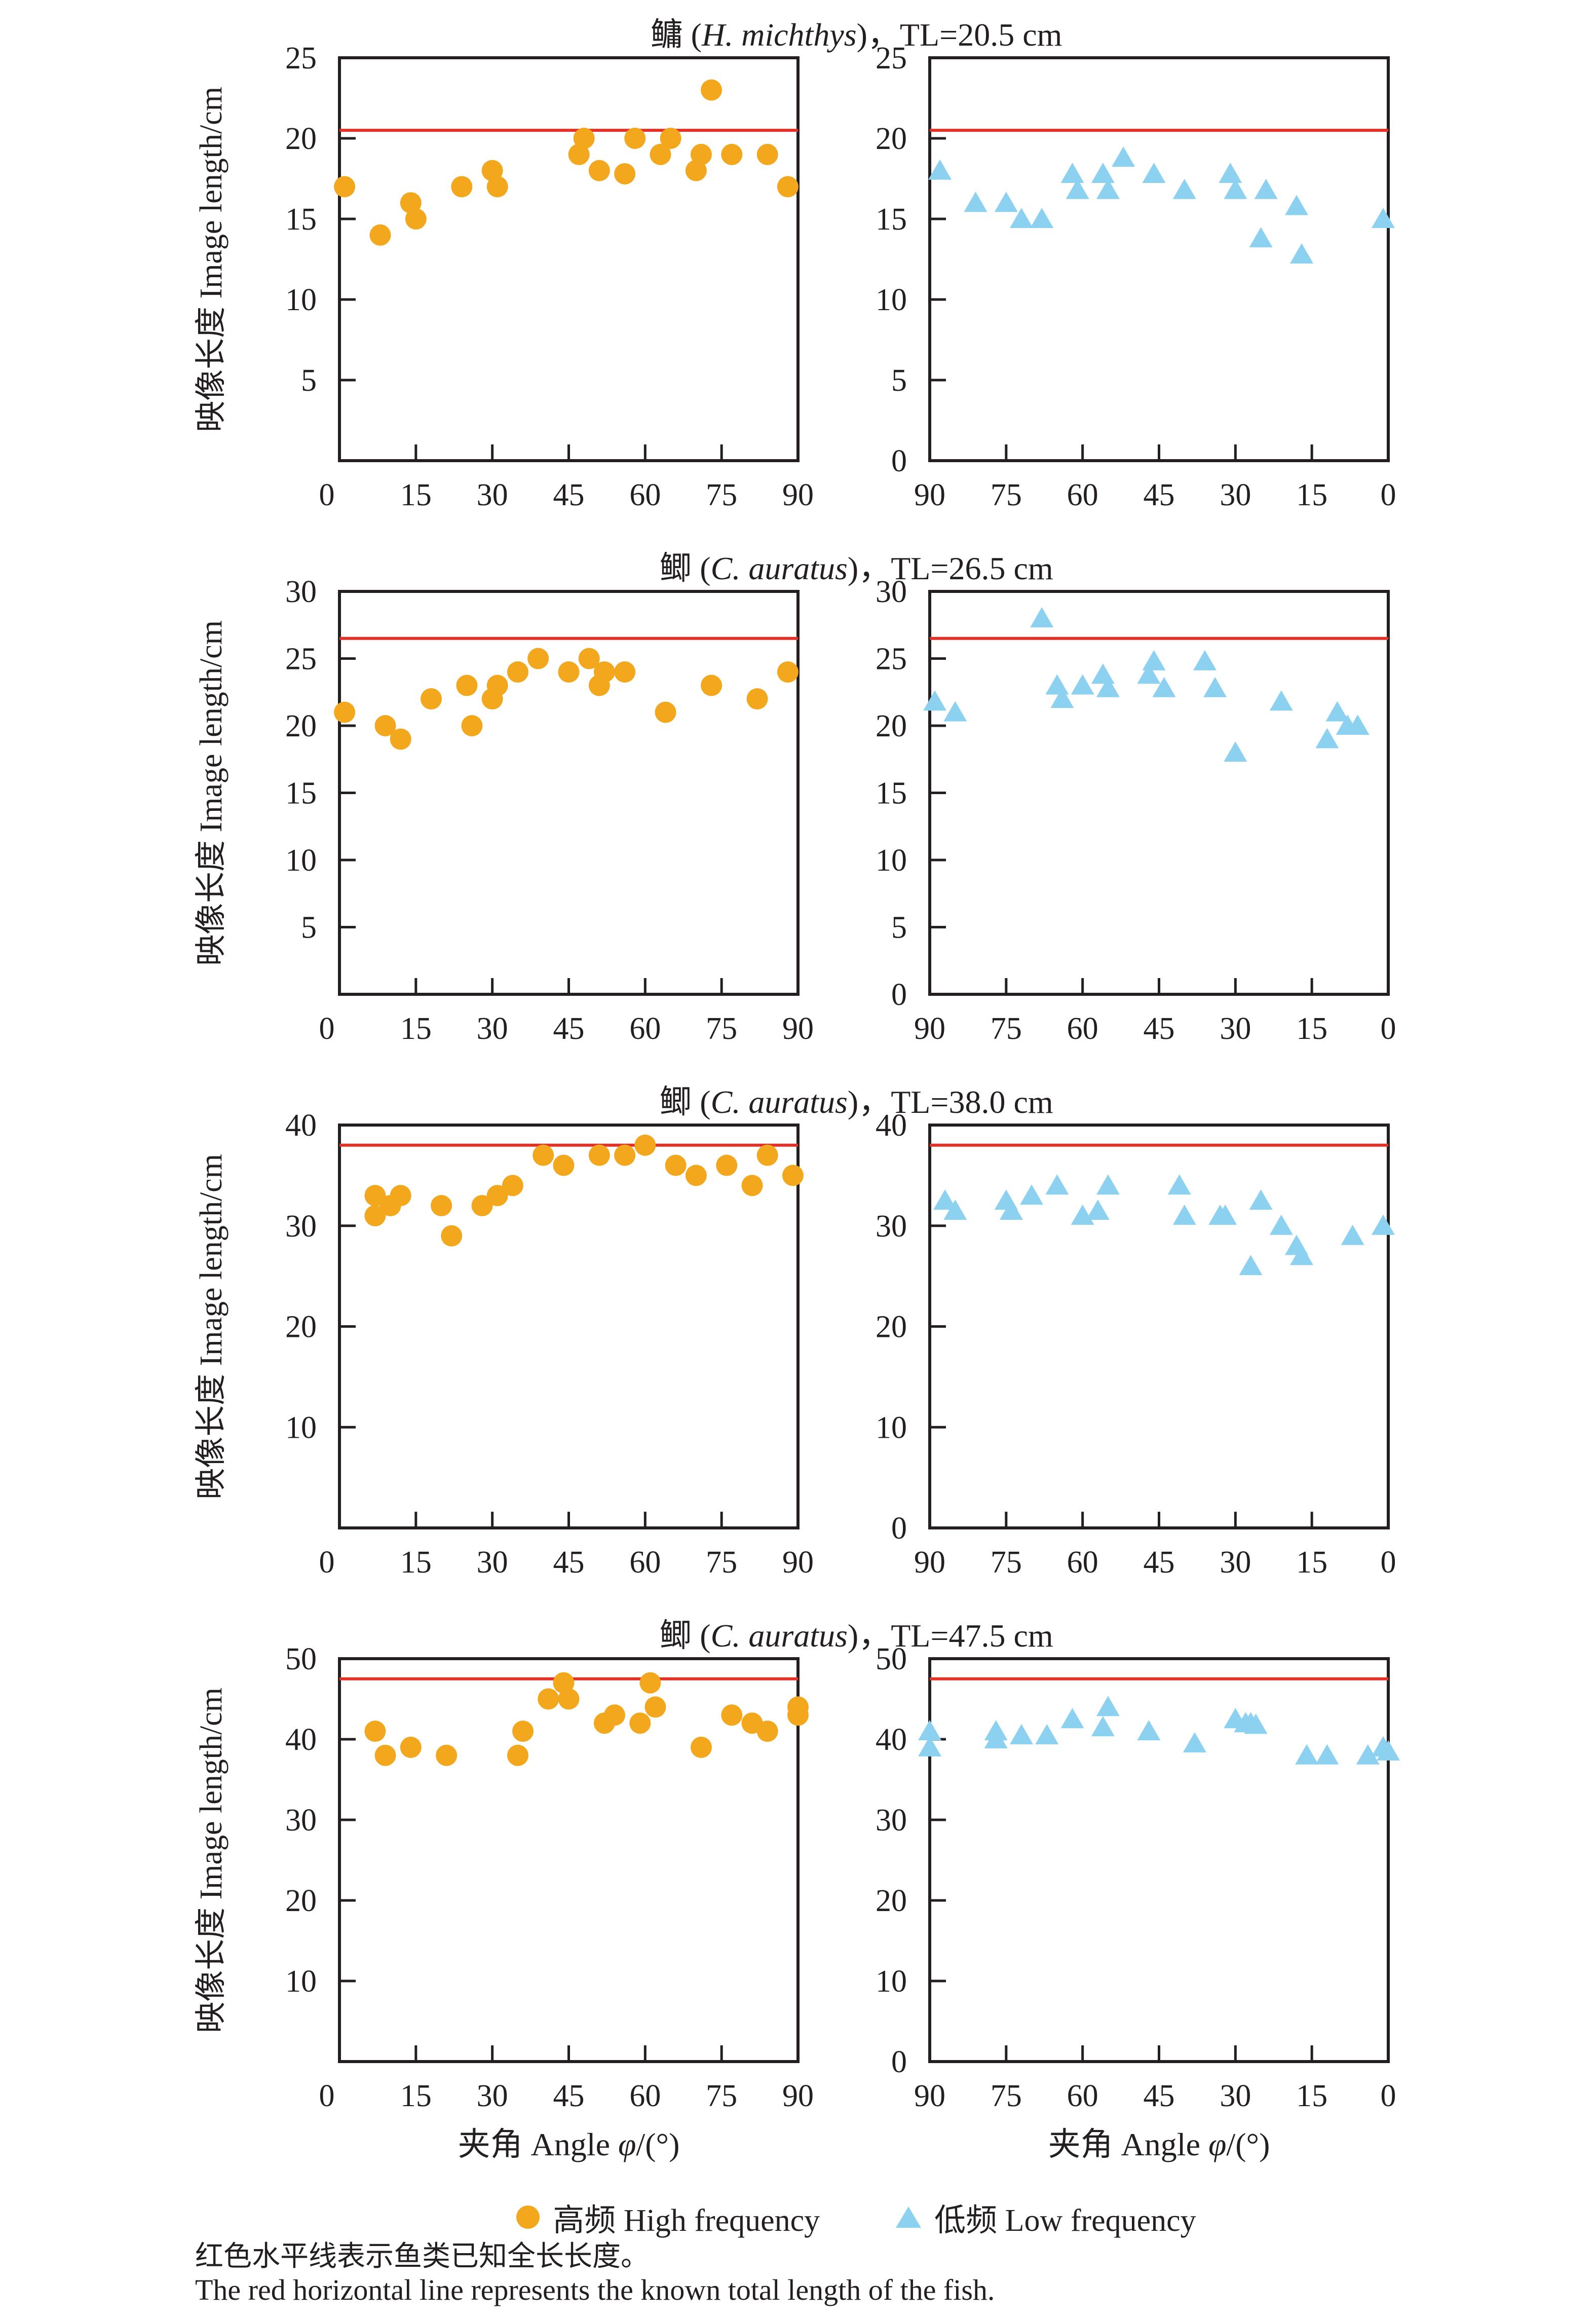  Describe the element at coordinates (549, 1344) in the screenshot. I see `scatter-plot-row3-high-frequency: 10 20 30 40 0 15 30 45 60 75 90` at that location.